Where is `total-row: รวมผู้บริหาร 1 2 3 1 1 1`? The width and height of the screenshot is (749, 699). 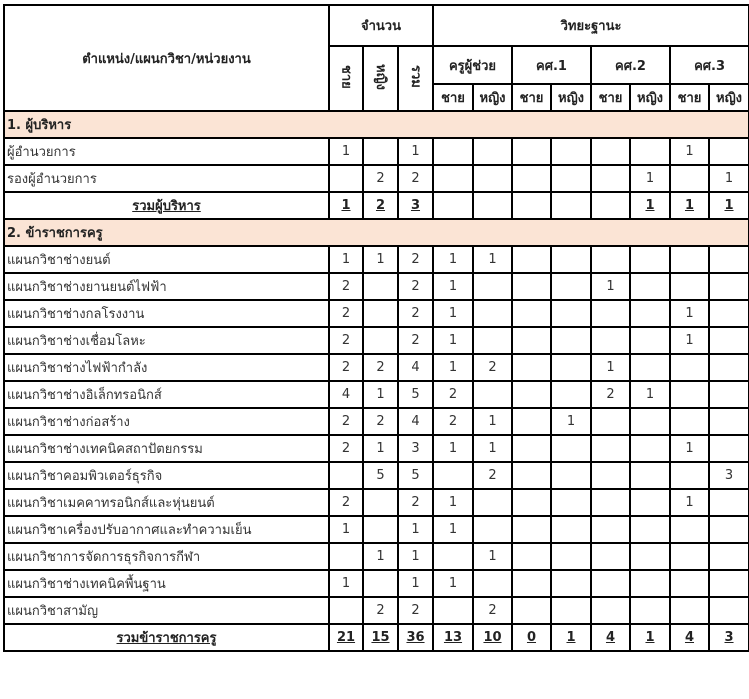 total-row: รวมผู้บริหาร 1 2 3 1 1 1 is located at coordinates (376, 205).